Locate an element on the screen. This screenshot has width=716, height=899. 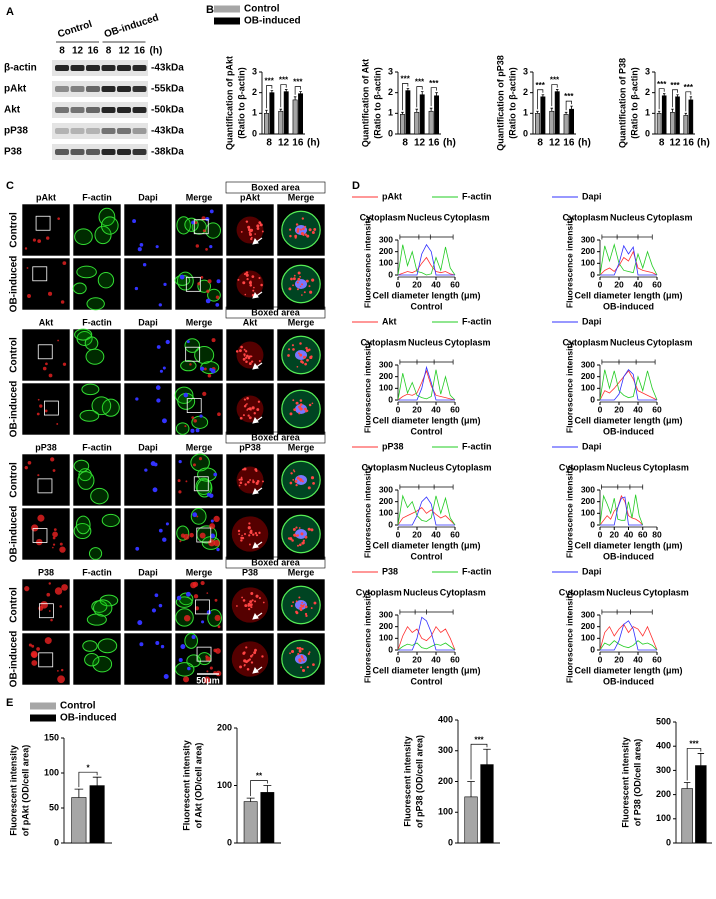
significance-bracket is located at coordinates (568, 105).